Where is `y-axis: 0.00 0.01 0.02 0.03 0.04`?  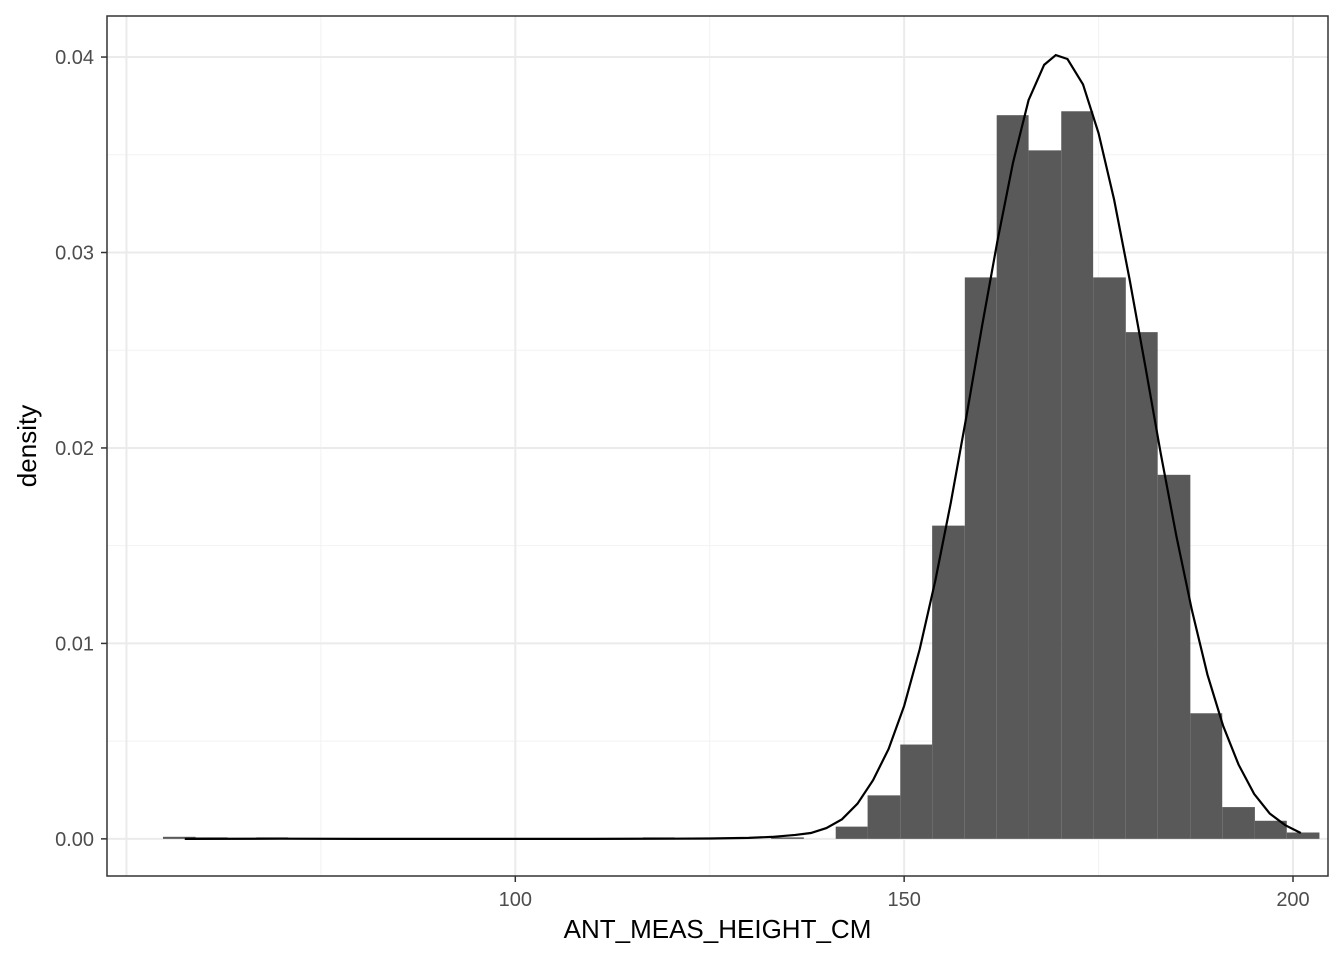
y-axis: 0.00 0.01 0.02 0.03 0.04 is located at coordinates (81, 449).